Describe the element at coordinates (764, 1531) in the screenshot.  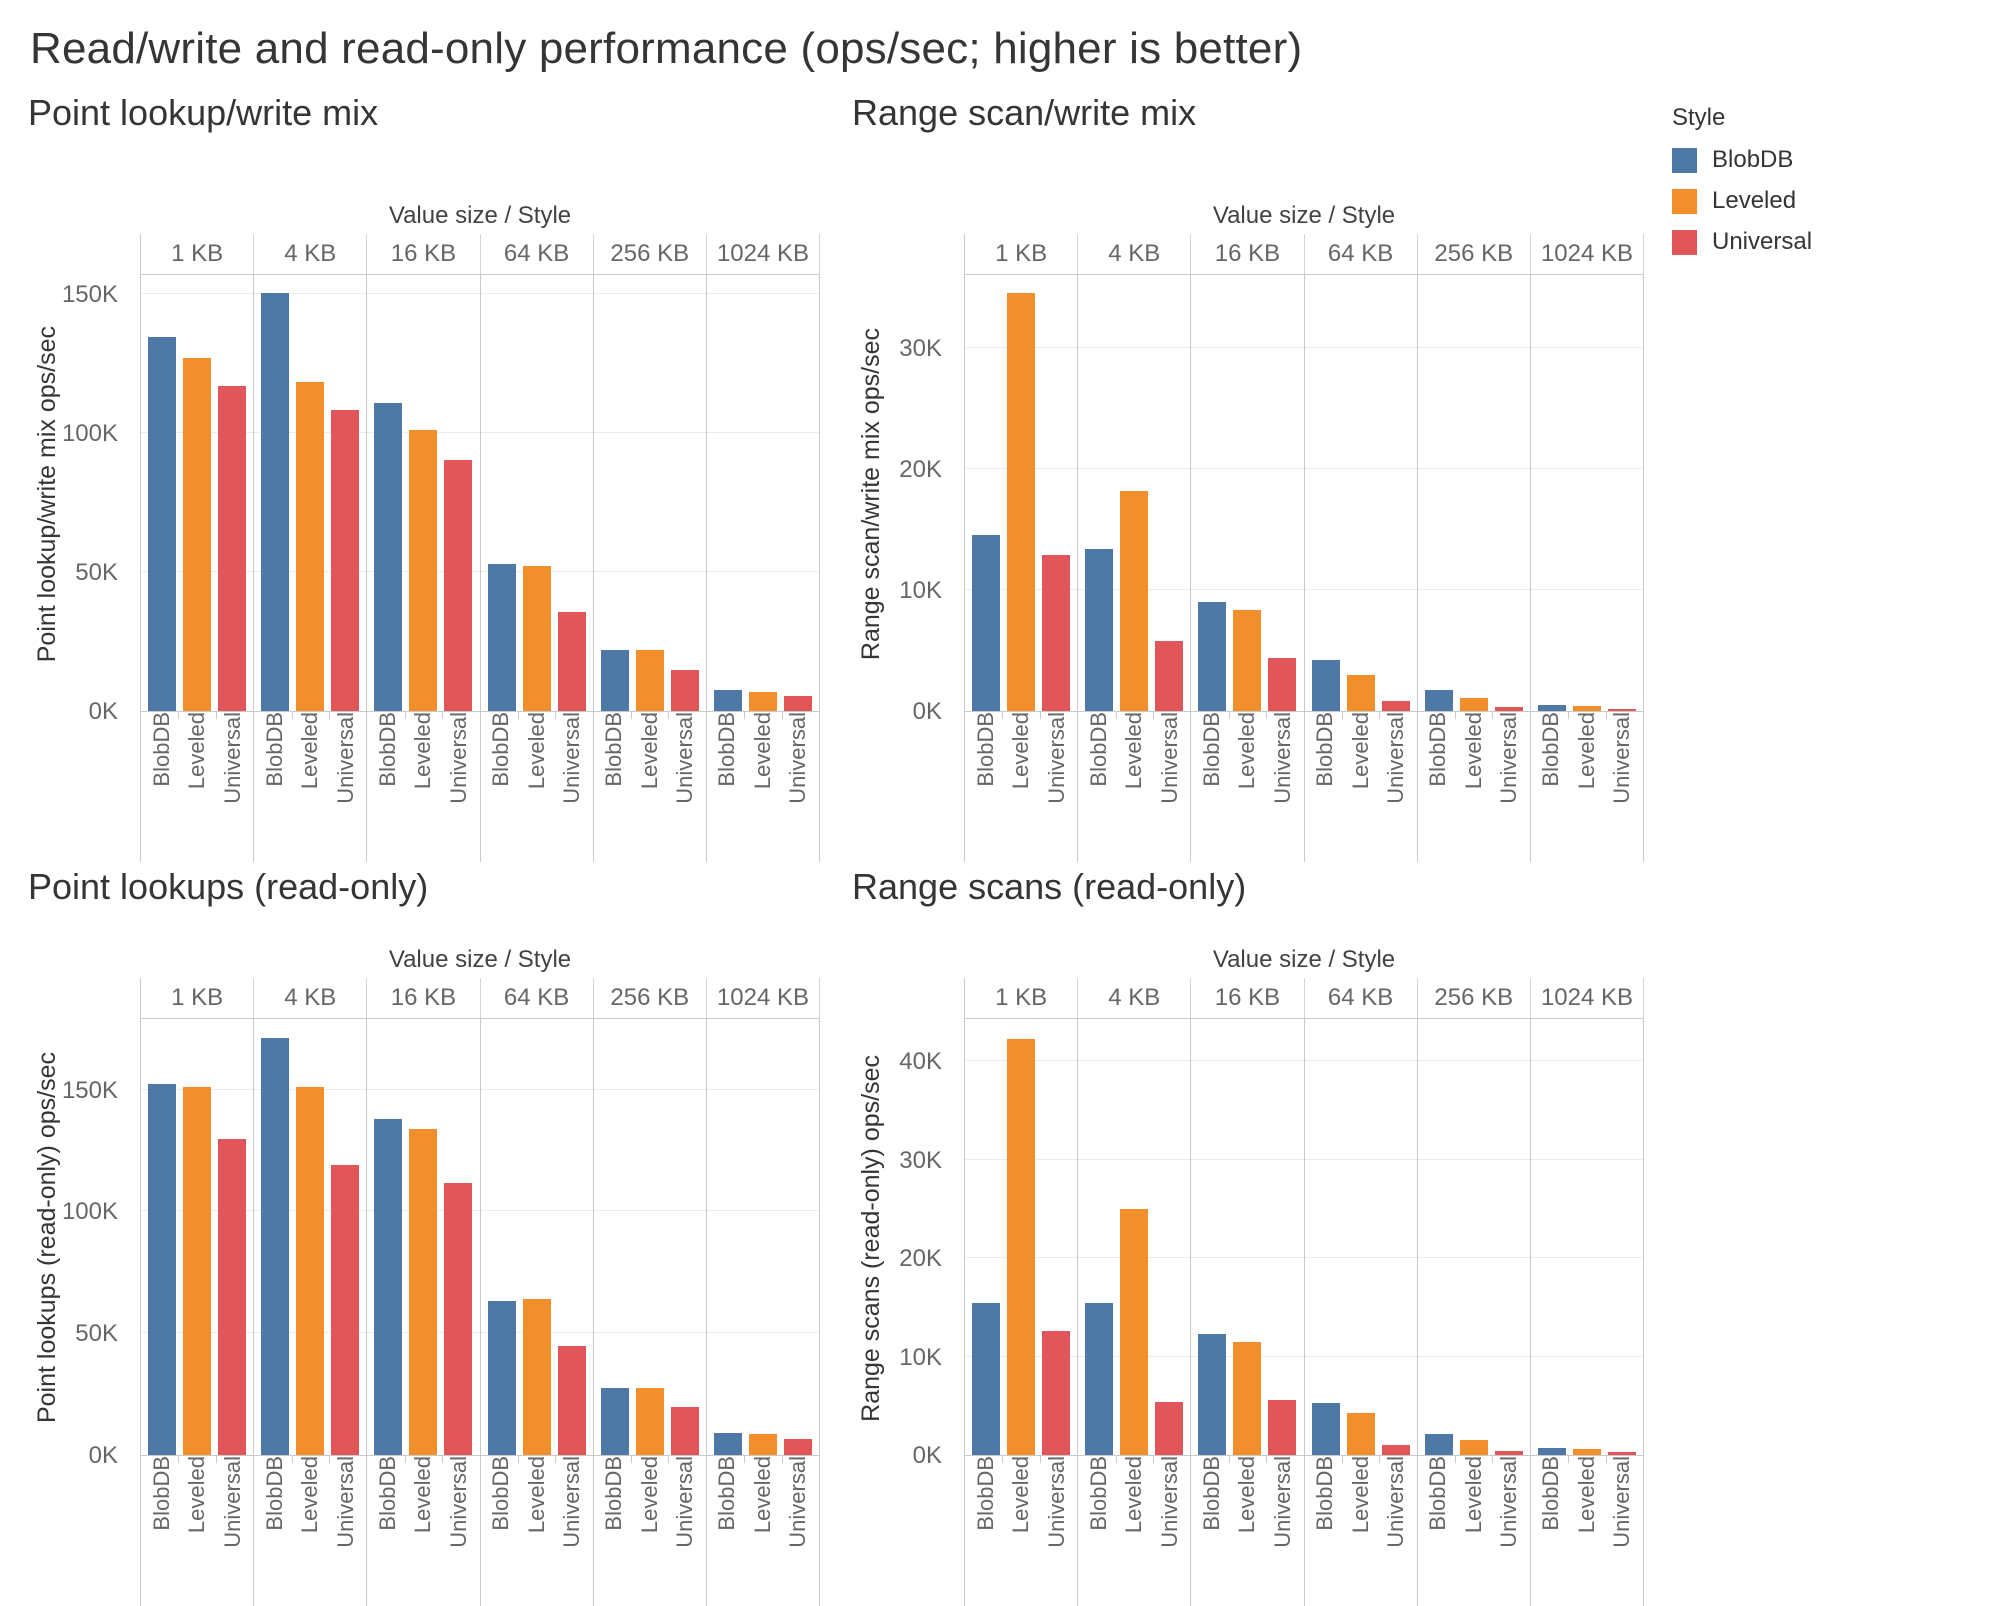
I see `x-label-group-1024-kb: BlobDB Leveled Universal` at that location.